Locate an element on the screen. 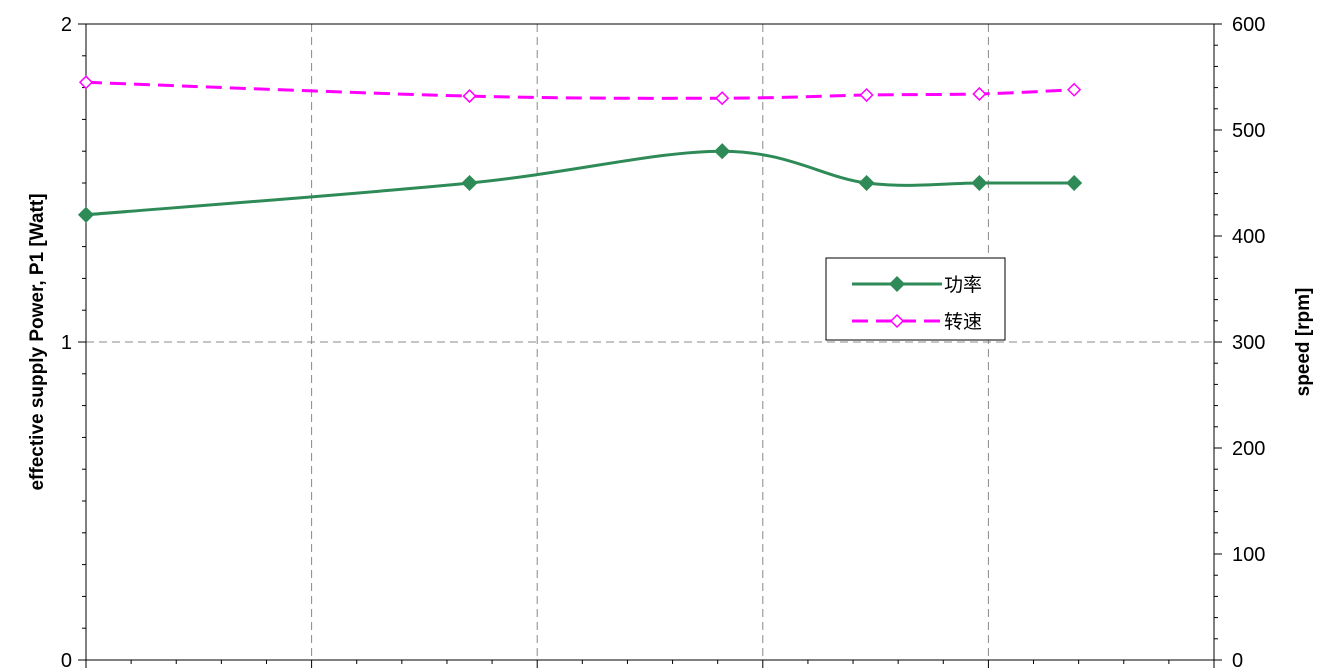 Image resolution: width=1321 pixels, height=670 pixels. y2-tick-label: 200 is located at coordinates (1248, 449).